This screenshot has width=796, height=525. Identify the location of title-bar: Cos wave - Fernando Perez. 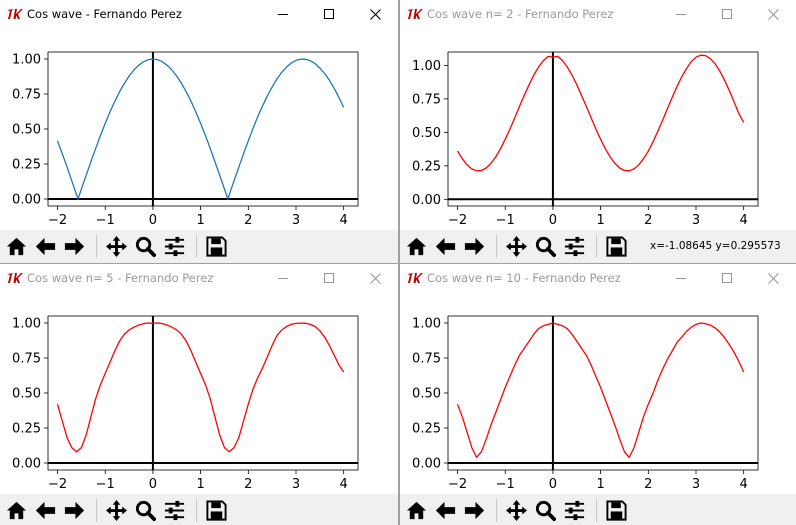
(199, 15).